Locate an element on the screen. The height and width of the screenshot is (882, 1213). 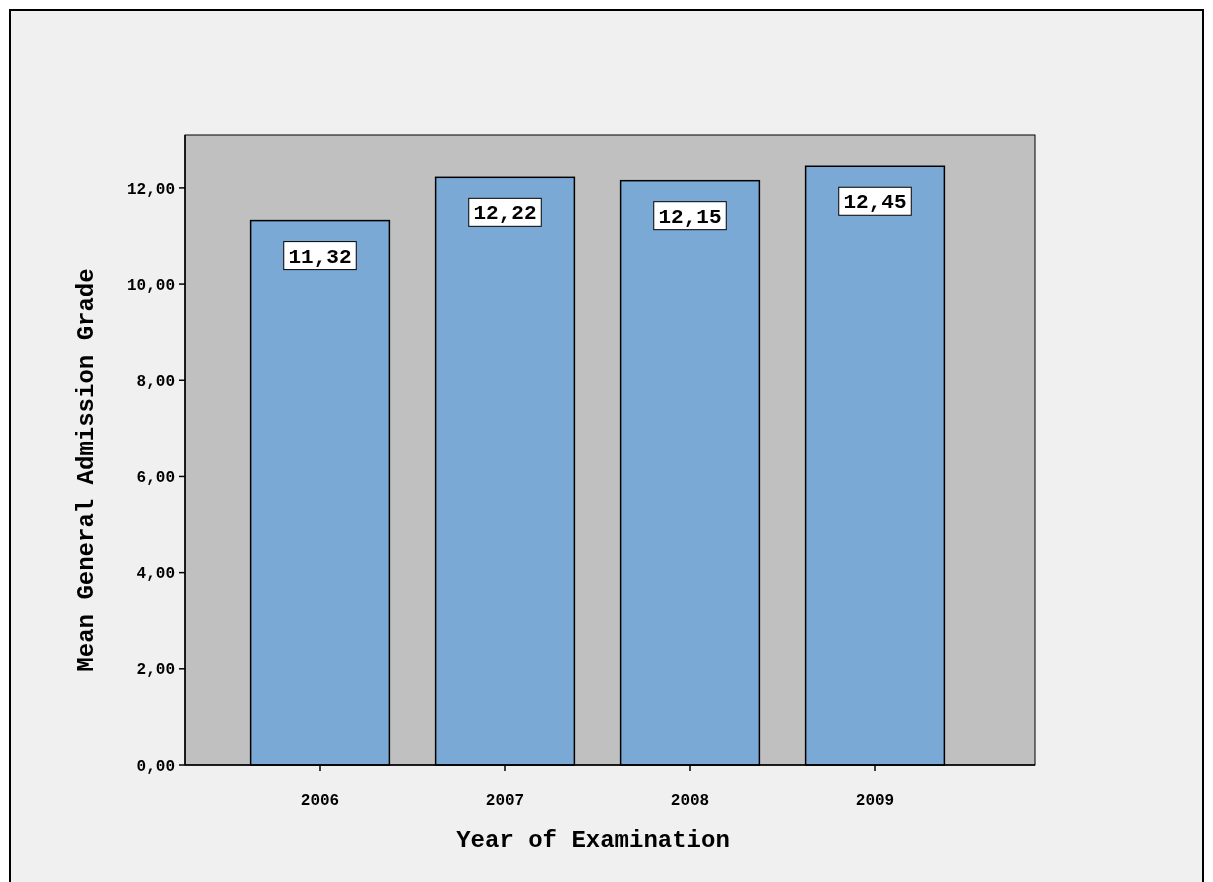
x-axis-title: Year of Examination is located at coordinates (593, 840).